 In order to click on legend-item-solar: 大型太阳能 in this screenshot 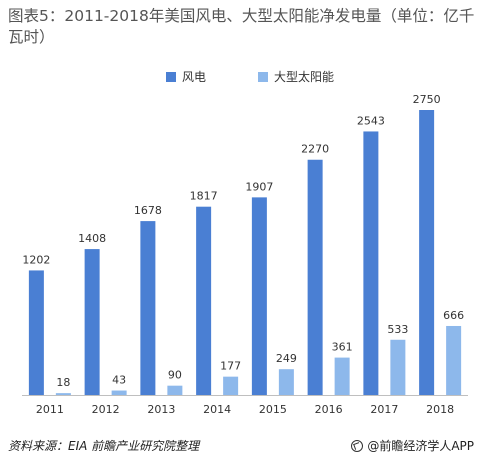, I will do `click(296, 76)`.